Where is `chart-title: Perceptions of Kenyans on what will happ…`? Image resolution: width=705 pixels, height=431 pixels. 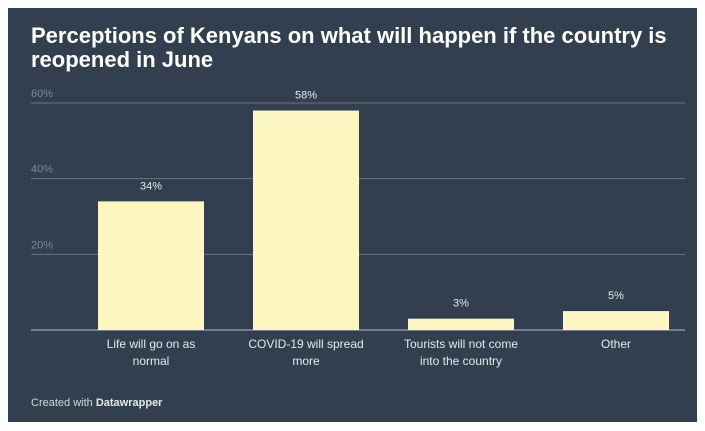 chart-title: Perceptions of Kenyans on what will happ… is located at coordinates (349, 47).